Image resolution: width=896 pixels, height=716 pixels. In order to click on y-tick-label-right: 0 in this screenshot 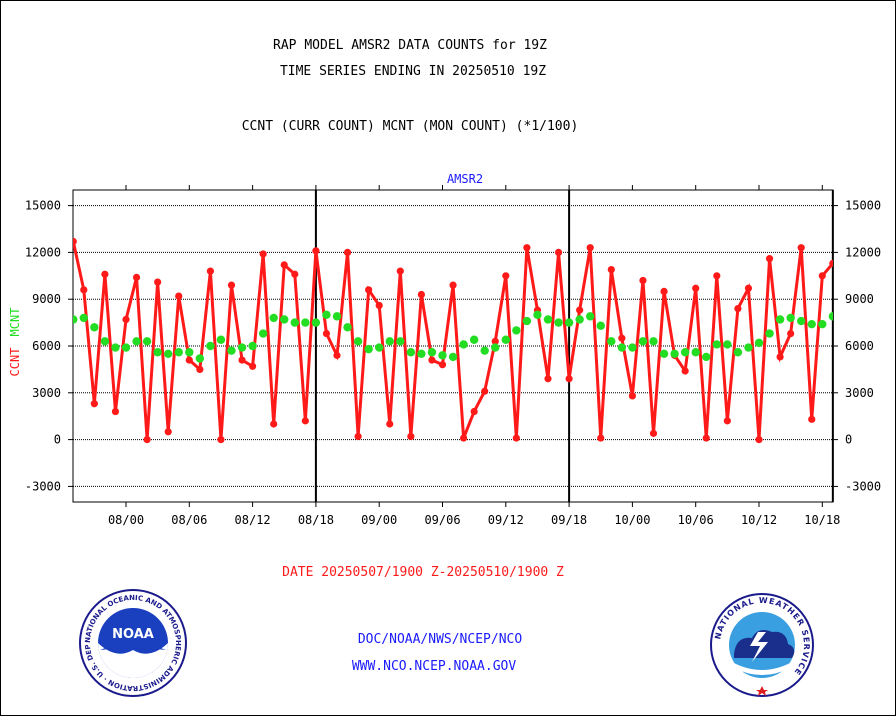, I will do `click(848, 440)`.